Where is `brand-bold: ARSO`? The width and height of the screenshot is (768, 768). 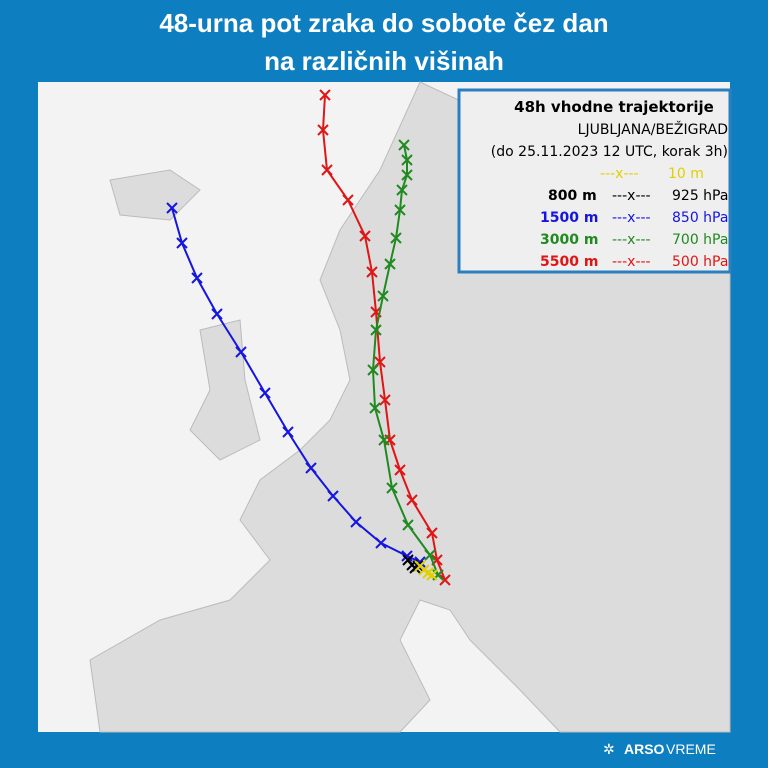
brand-bold: ARSO is located at coordinates (644, 749).